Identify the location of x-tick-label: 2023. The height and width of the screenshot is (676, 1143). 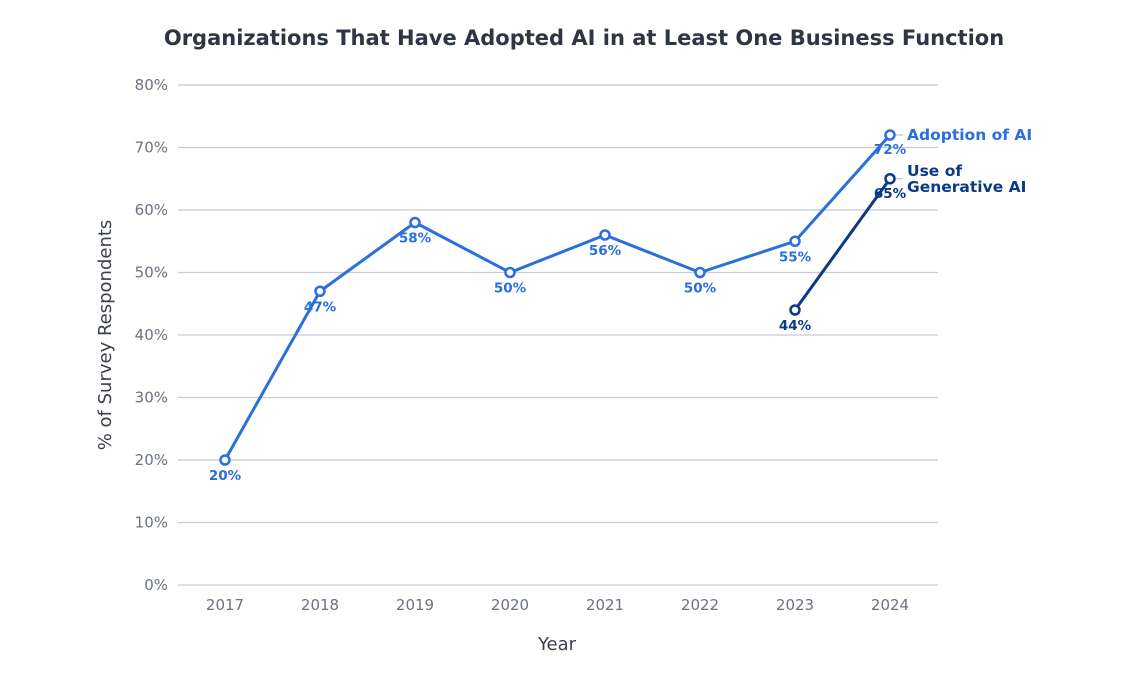
(795, 605).